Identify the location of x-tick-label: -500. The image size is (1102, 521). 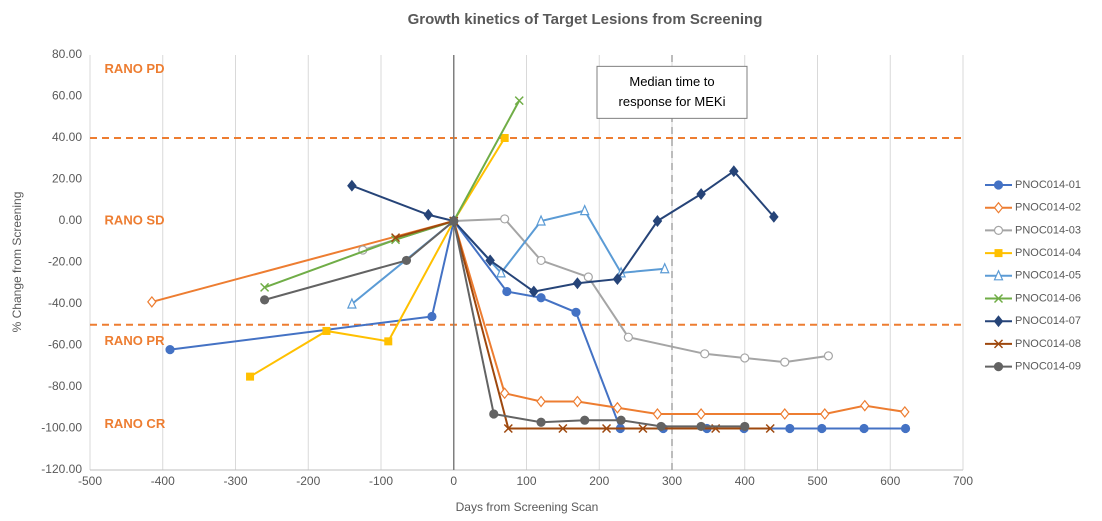
(90, 481).